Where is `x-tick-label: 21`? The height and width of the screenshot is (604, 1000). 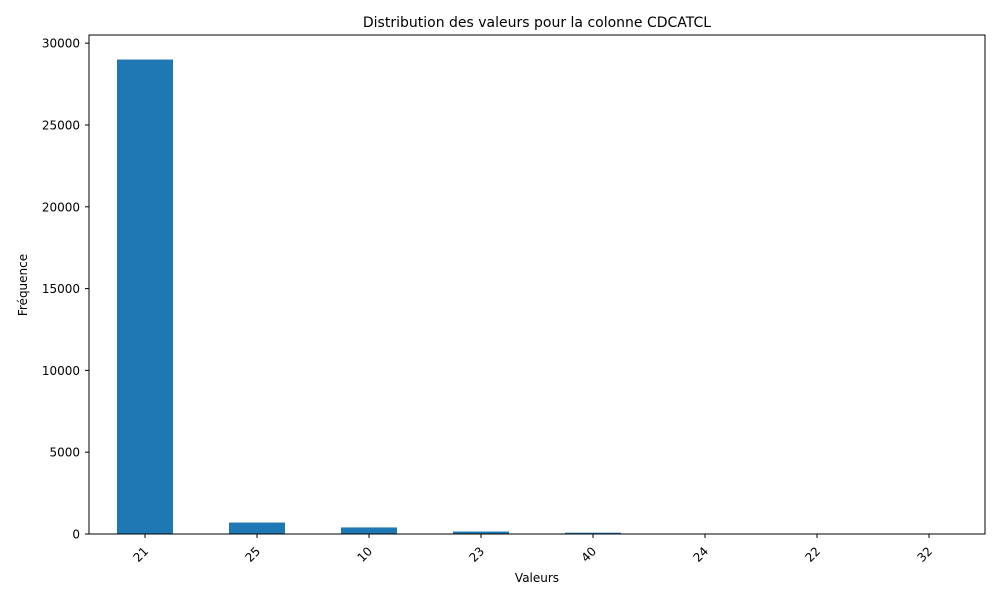
x-tick-label: 21 is located at coordinates (140, 554).